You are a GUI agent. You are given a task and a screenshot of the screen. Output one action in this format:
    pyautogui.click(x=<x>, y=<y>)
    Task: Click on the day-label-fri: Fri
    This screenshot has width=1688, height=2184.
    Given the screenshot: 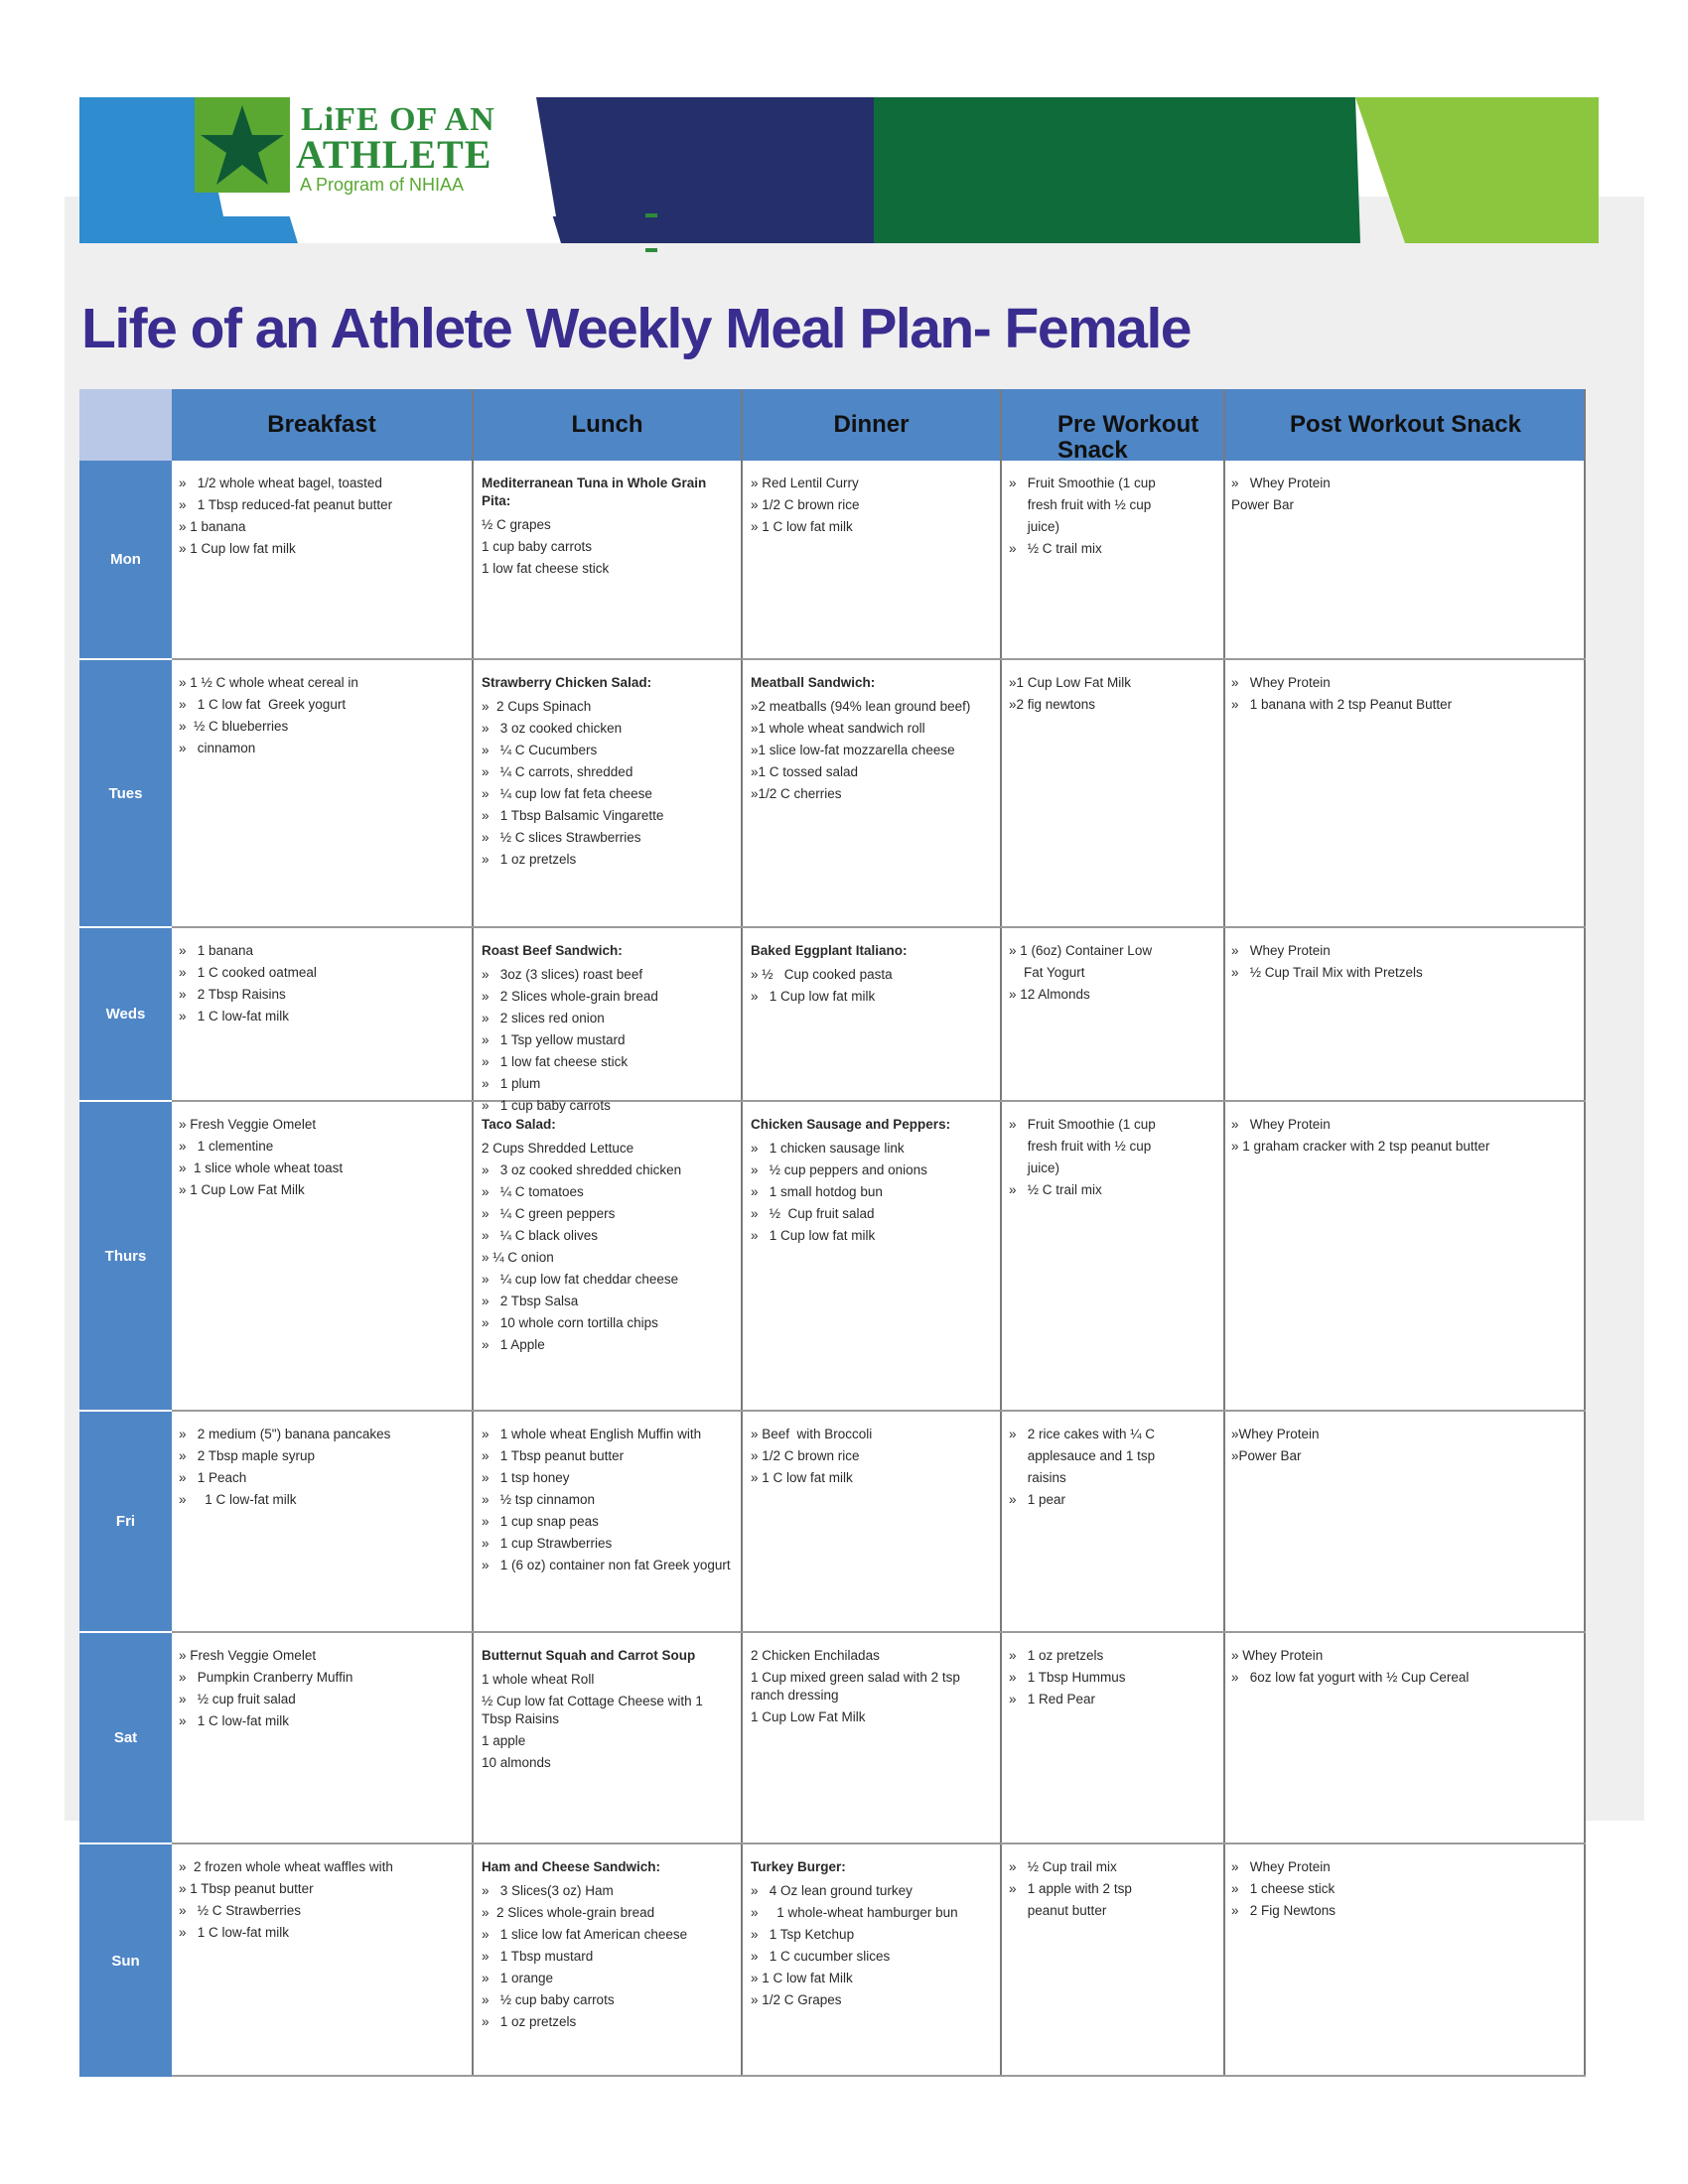 What is the action you would take?
    pyautogui.click(x=125, y=1521)
    